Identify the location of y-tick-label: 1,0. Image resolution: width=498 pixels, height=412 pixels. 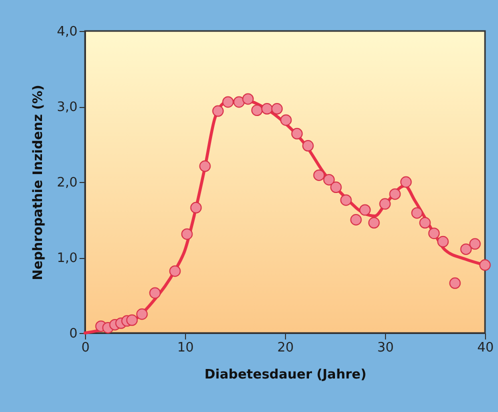
(67, 258).